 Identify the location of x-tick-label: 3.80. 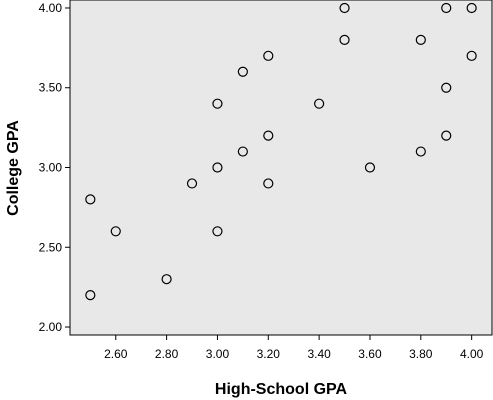
(421, 354).